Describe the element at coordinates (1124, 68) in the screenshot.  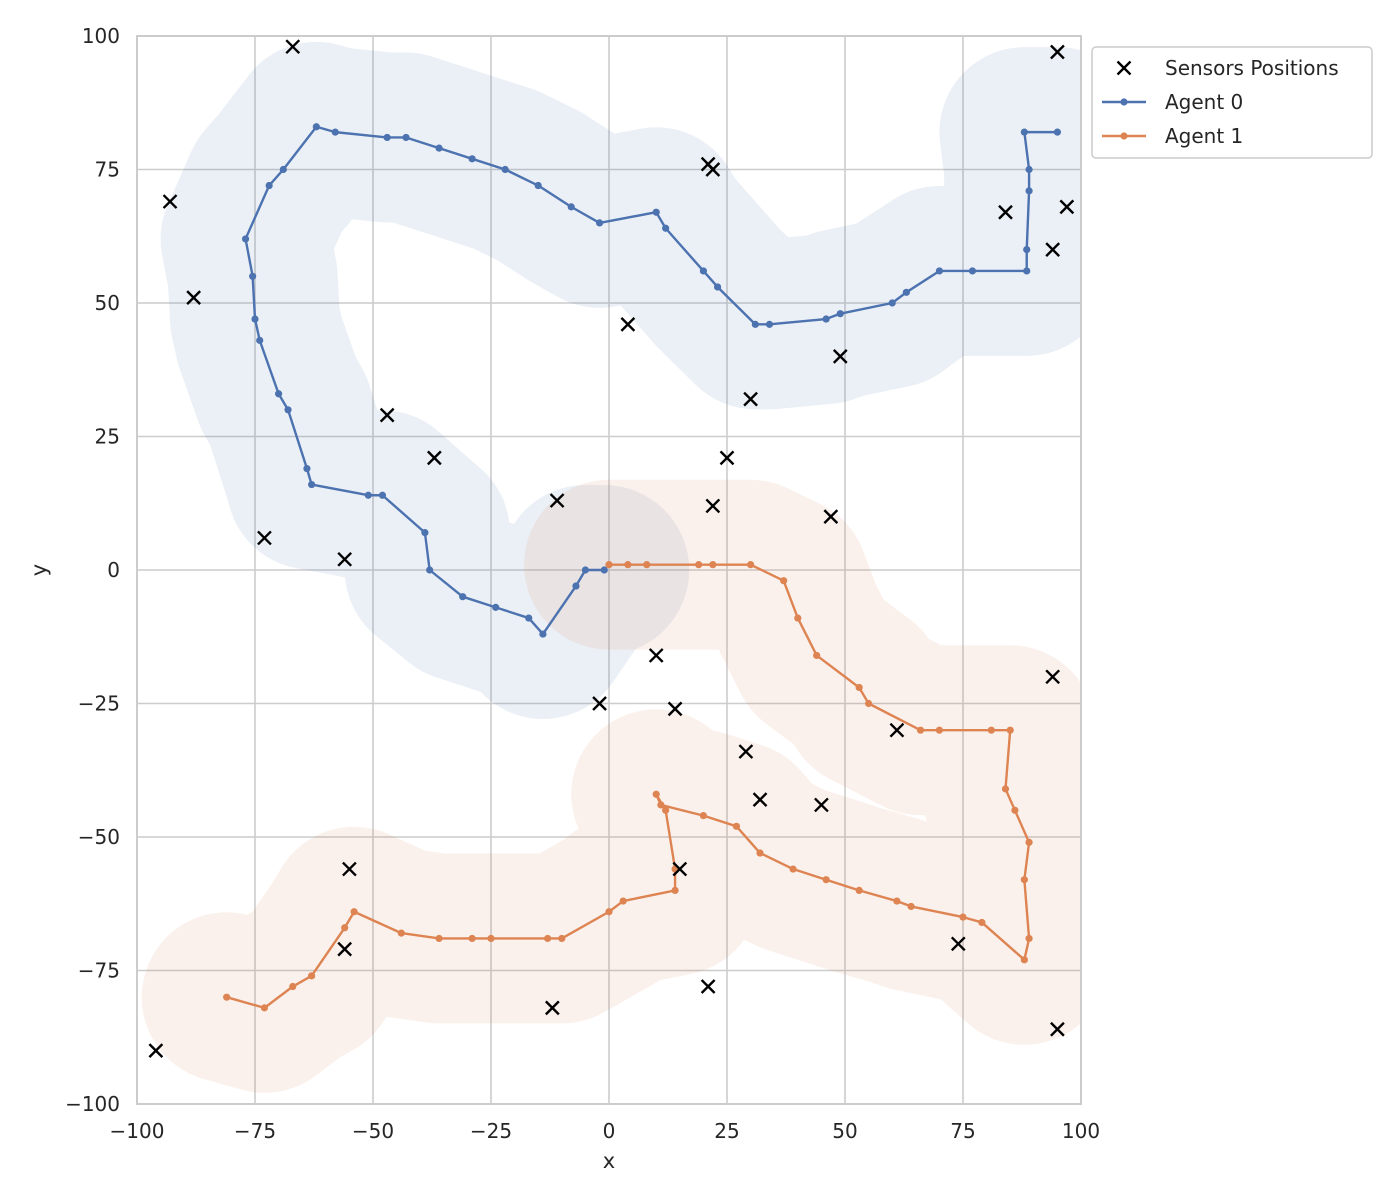
I see `legend-sensor-marker` at that location.